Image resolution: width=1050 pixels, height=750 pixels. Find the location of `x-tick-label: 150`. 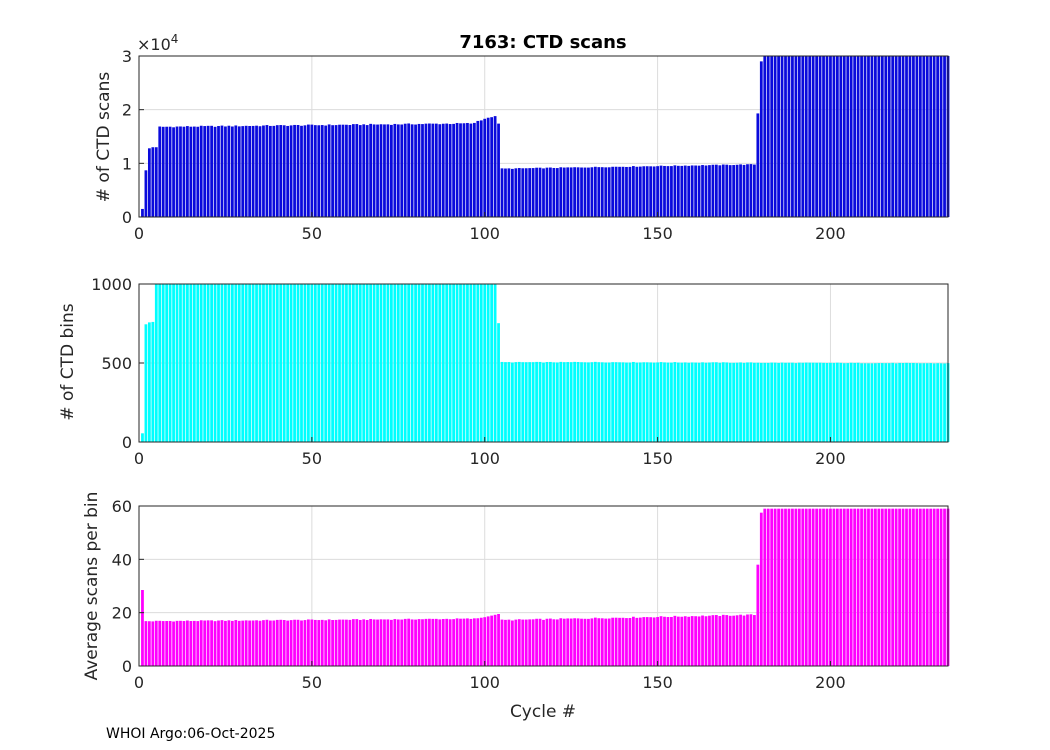

x-tick-label: 150 is located at coordinates (657, 682).